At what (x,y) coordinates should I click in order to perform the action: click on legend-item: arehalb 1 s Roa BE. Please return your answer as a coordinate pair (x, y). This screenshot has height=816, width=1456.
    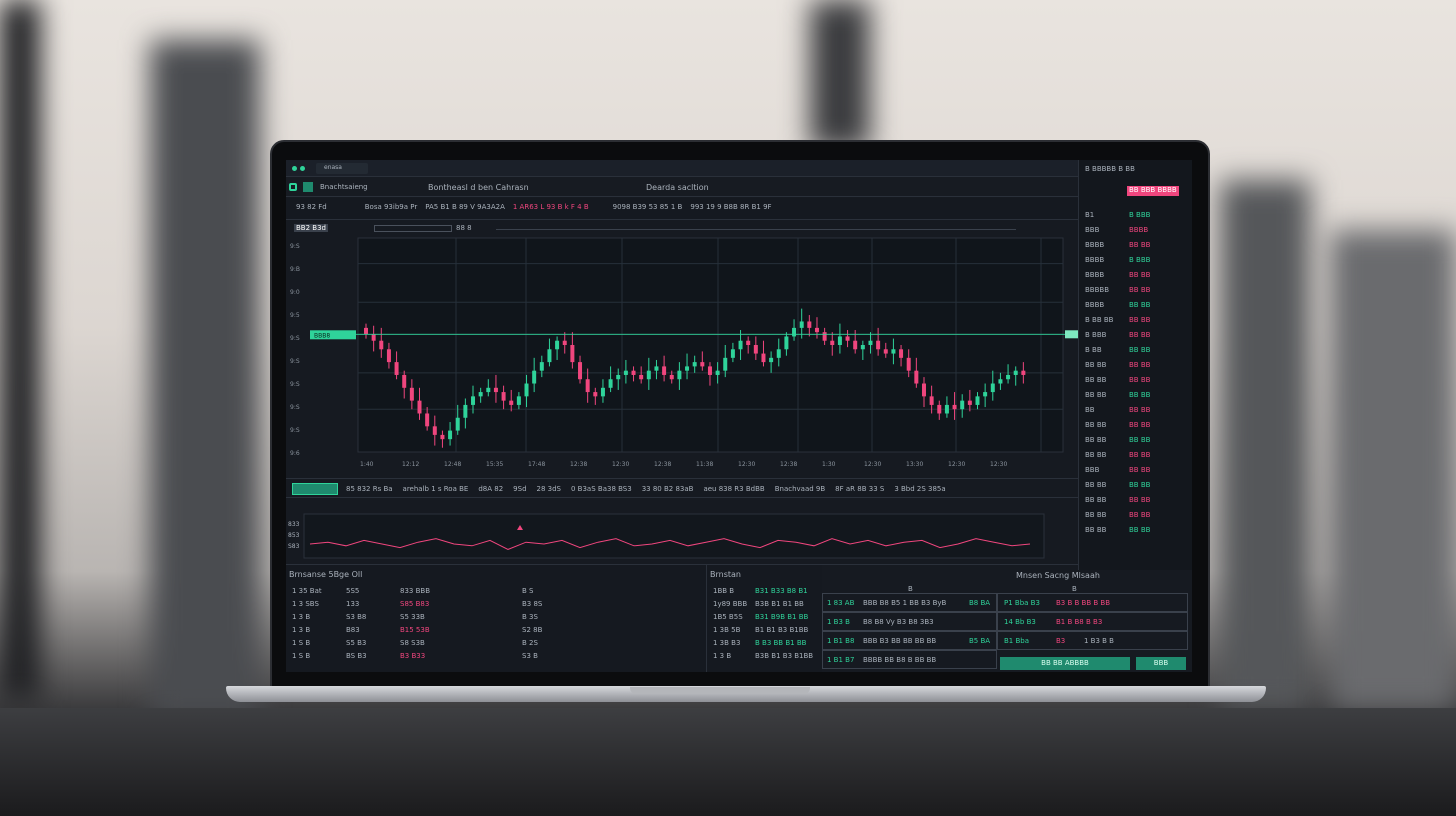
    Looking at the image, I should click on (435, 489).